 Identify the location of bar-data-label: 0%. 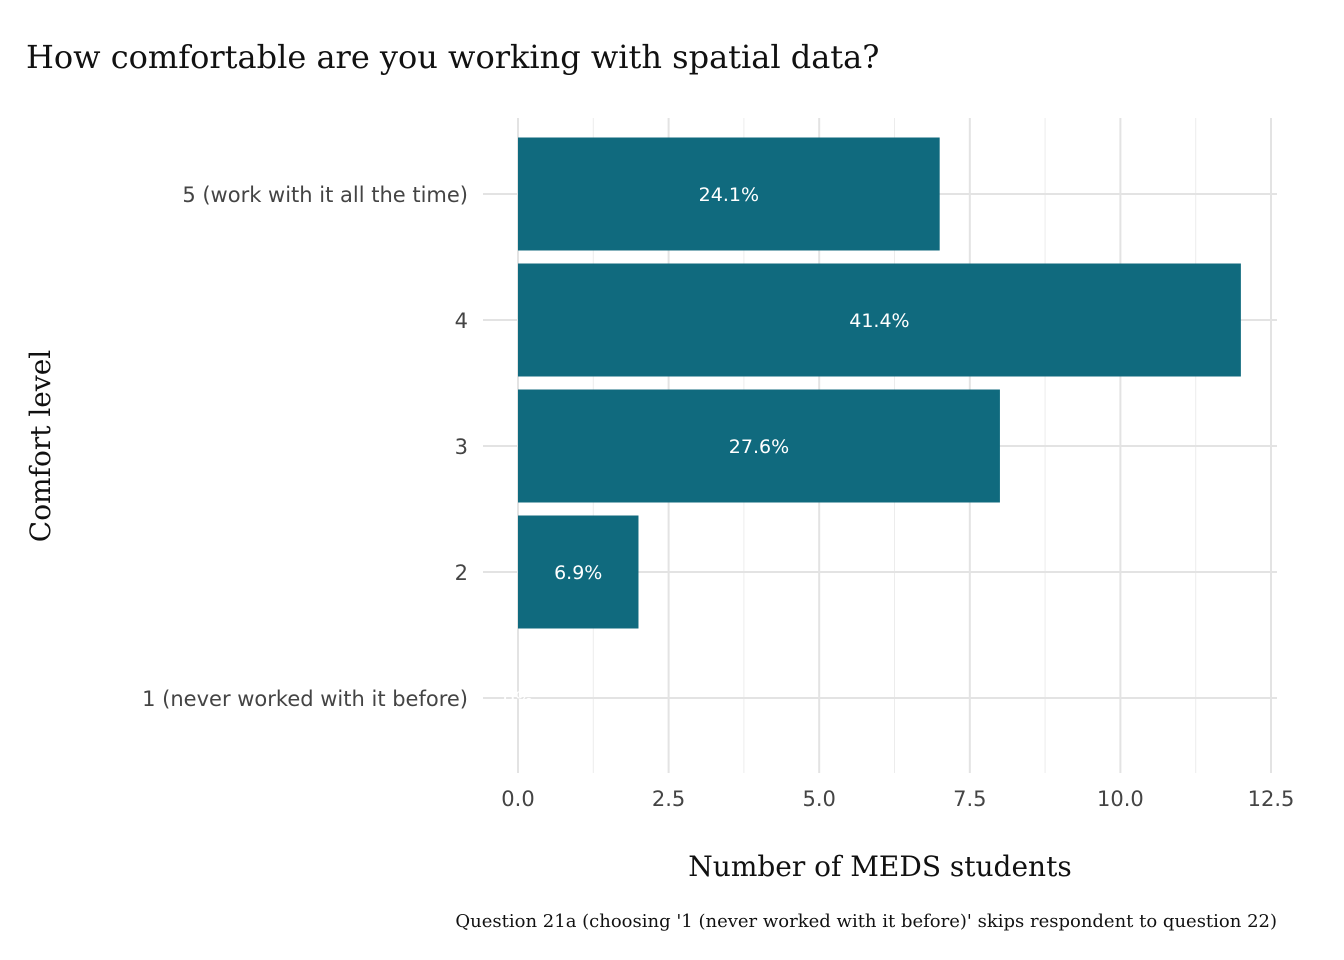
(518, 699).